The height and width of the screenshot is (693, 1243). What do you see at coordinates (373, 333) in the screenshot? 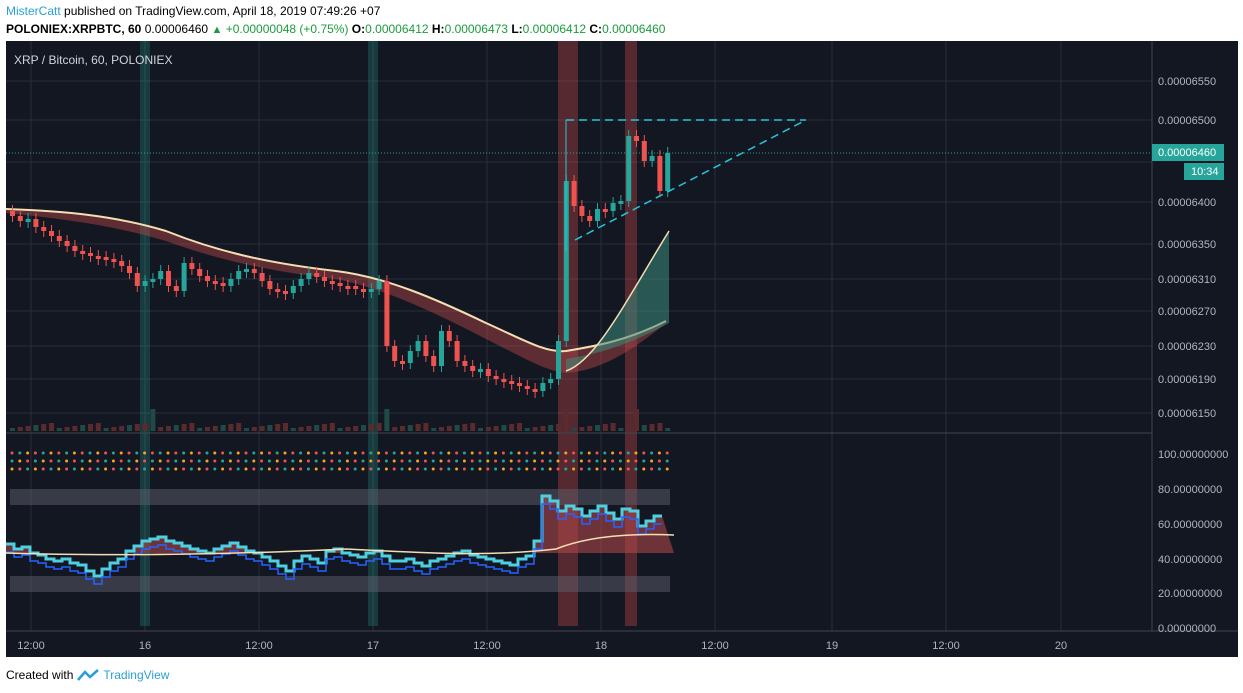
I see `signal-column` at bounding box center [373, 333].